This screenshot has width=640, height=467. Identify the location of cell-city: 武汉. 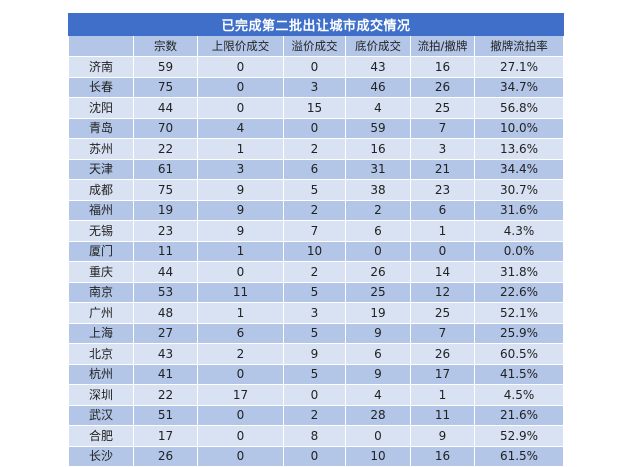
(101, 415).